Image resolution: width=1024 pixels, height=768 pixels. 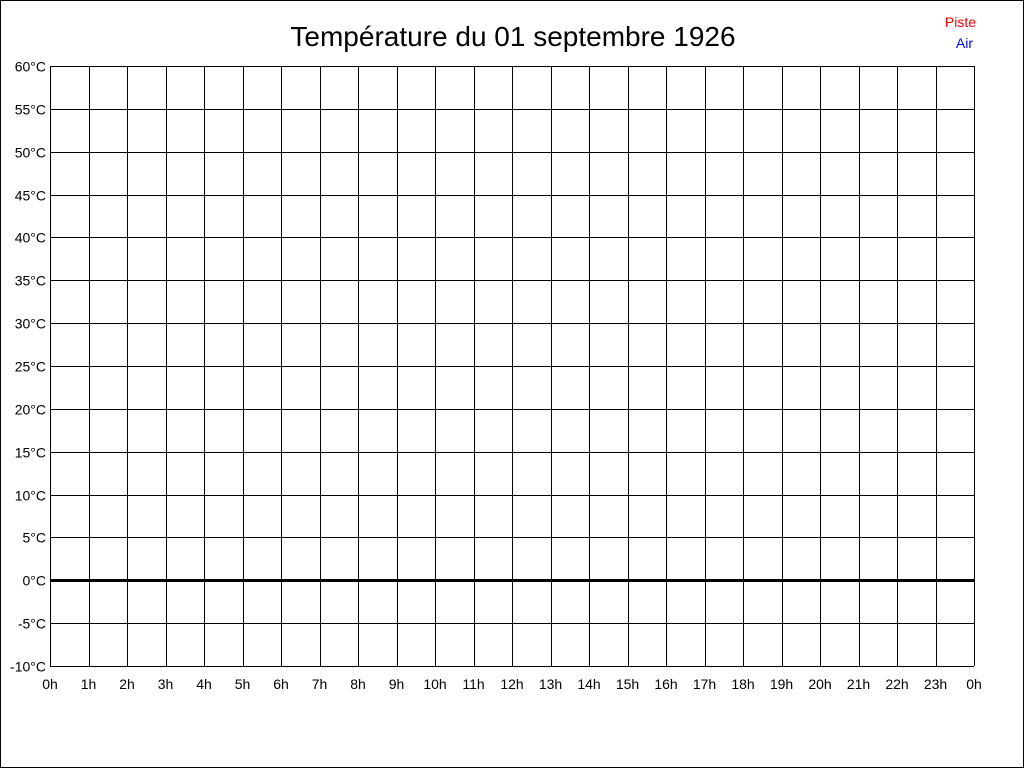 What do you see at coordinates (858, 684) in the screenshot?
I see `x-tick-label: 21h` at bounding box center [858, 684].